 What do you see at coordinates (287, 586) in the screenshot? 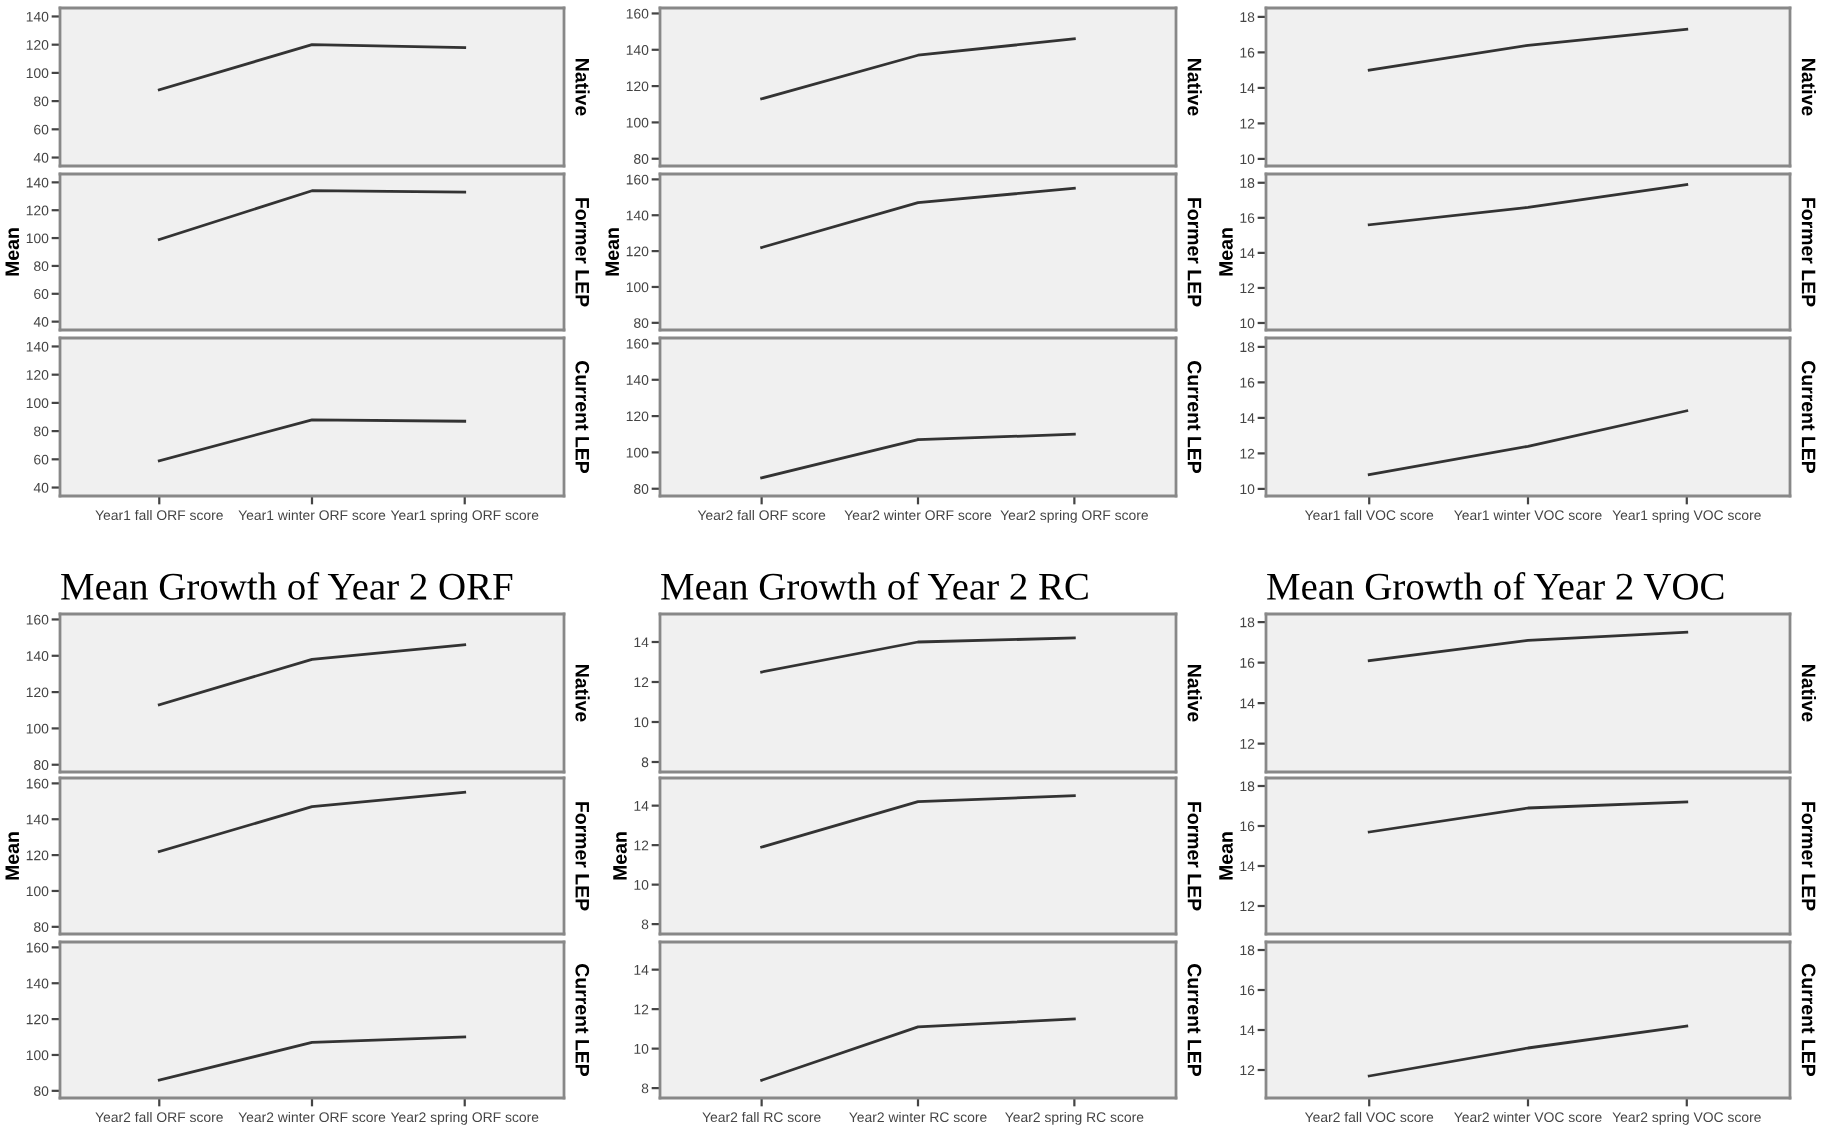
I see `chart-title: Mean Growth of Year 2 ORF` at bounding box center [287, 586].